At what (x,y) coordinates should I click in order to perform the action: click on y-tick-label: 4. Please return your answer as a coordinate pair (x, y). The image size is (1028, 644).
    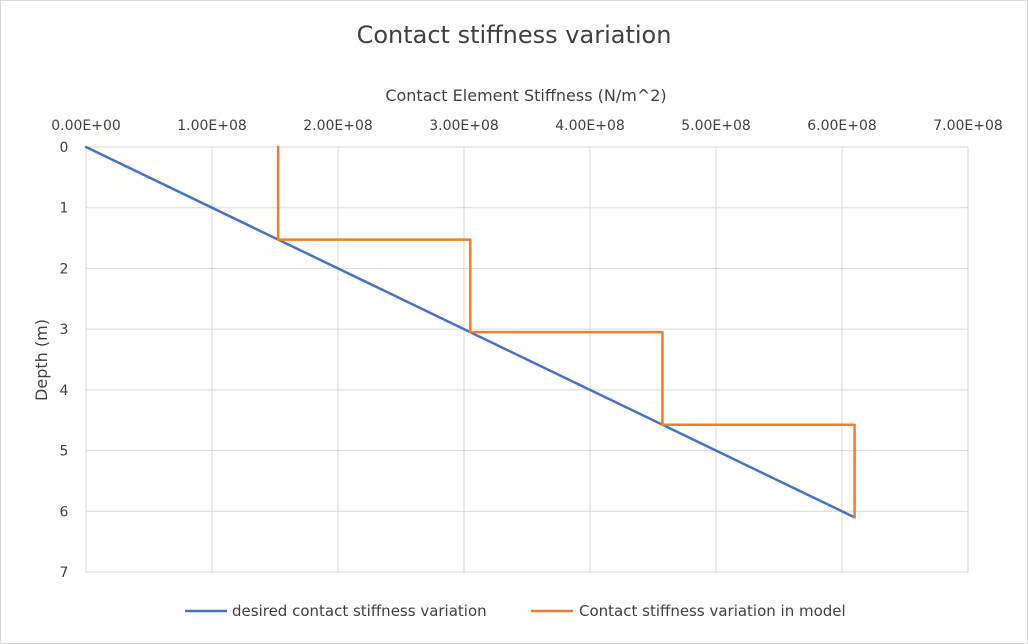
    Looking at the image, I should click on (64, 391).